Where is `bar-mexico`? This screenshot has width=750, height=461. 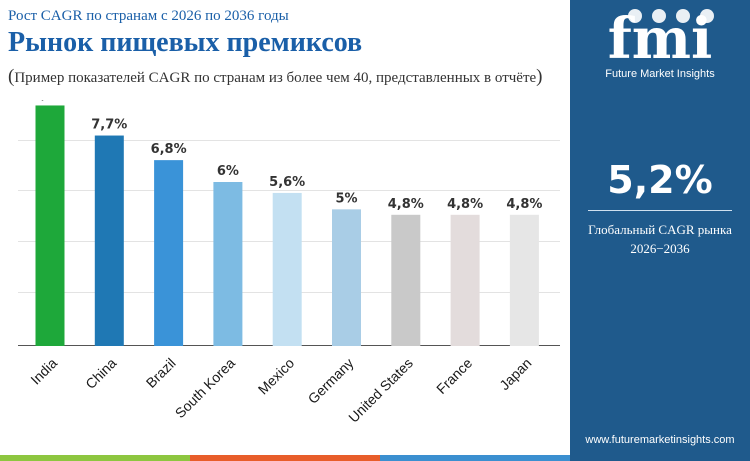 bar-mexico is located at coordinates (287, 269).